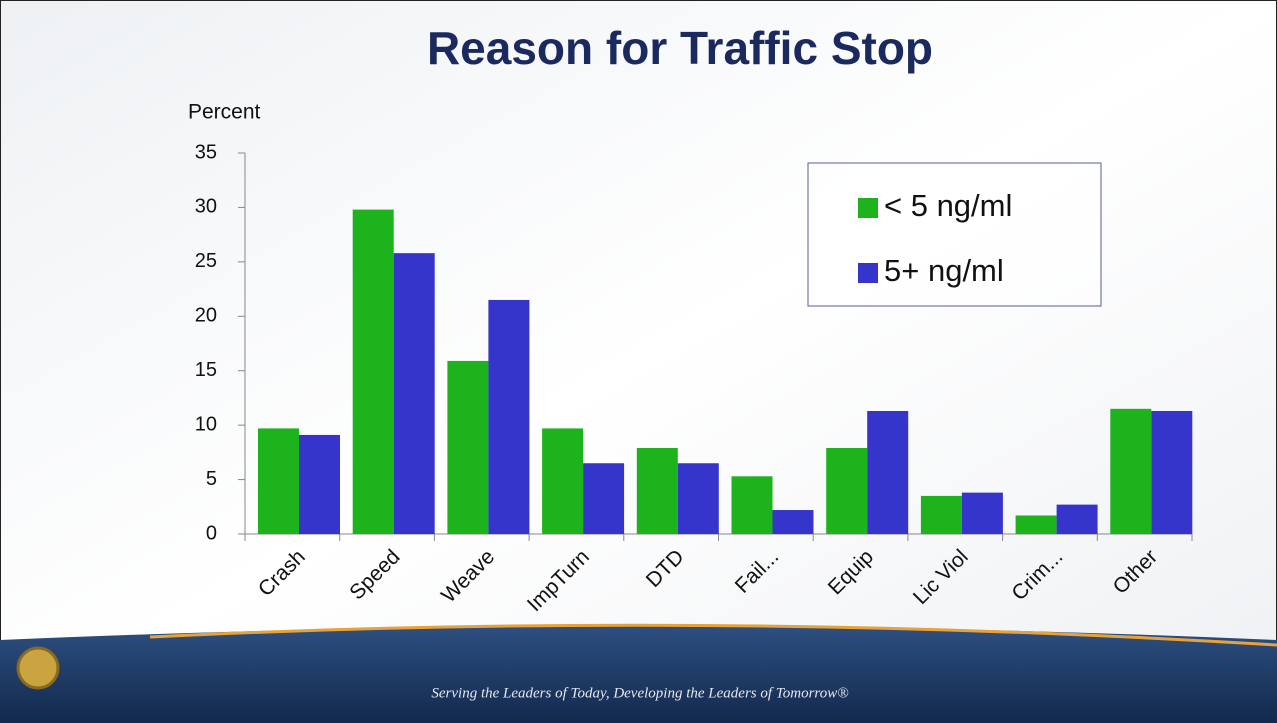 This screenshot has height=723, width=1277. I want to click on y-tick-label: 10, so click(206, 424).